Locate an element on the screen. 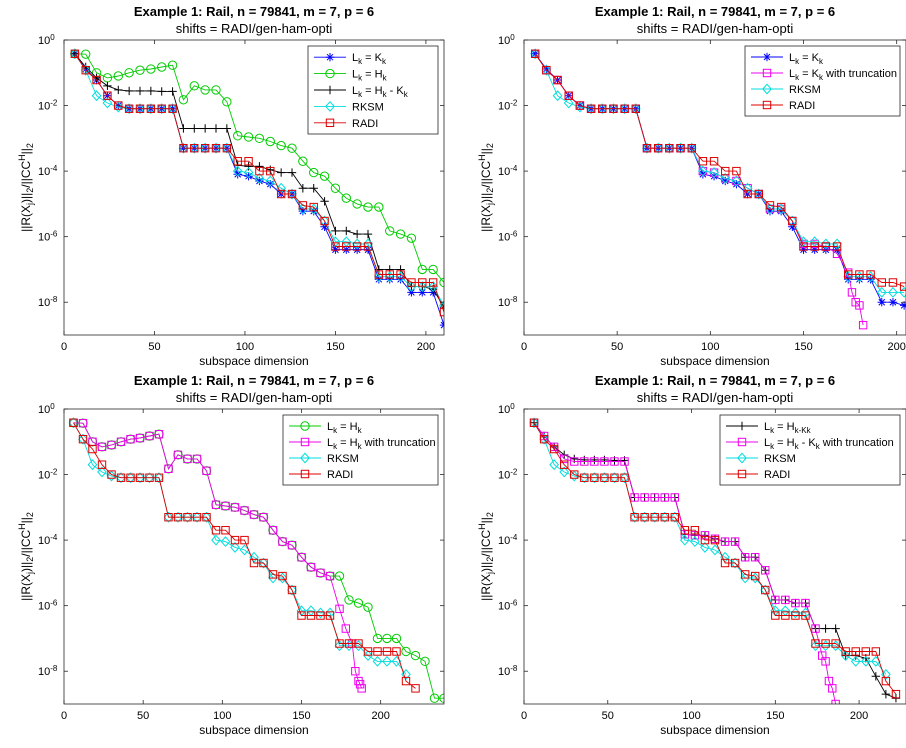  legend-label: Lk​ = Kk​ is located at coordinates (806, 59).